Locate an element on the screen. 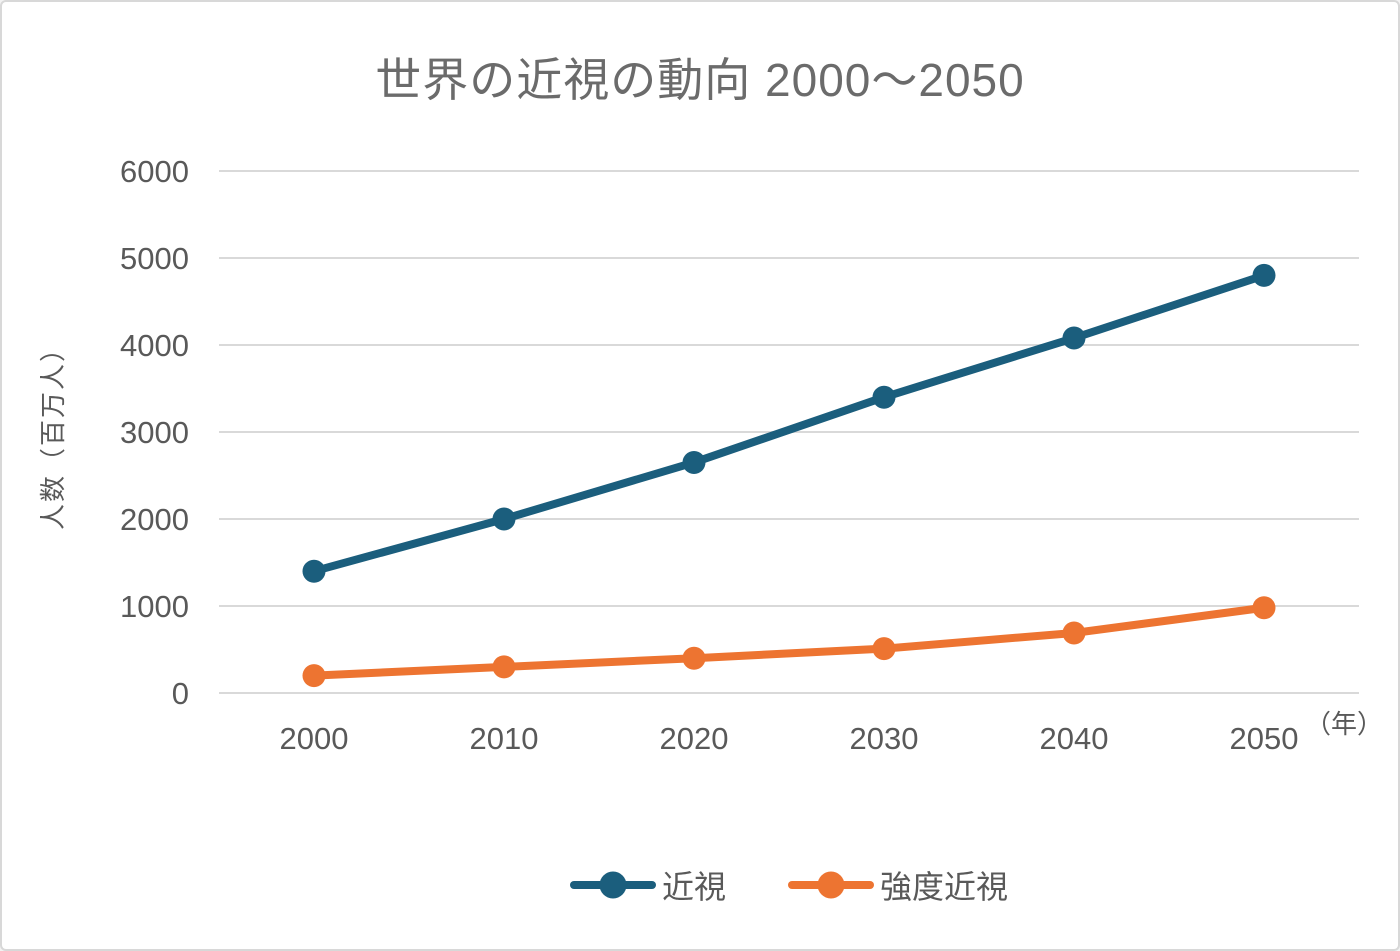  data-point-series0-2040 is located at coordinates (1074, 338).